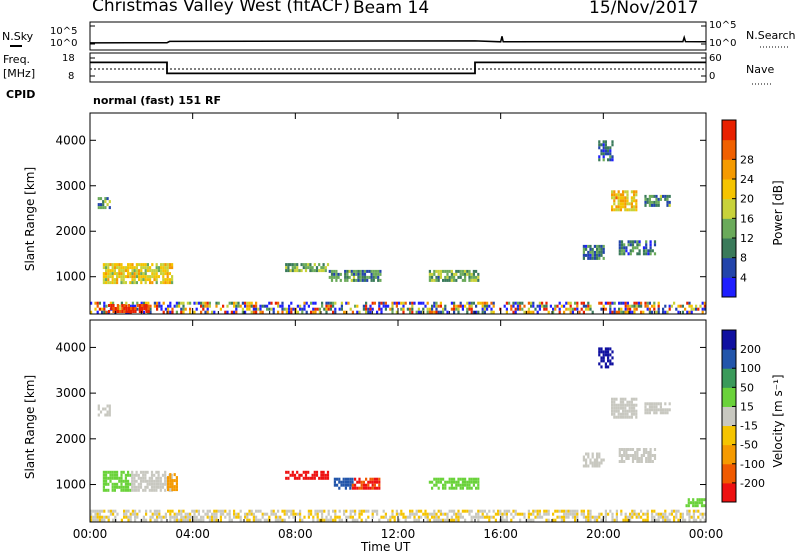 This screenshot has width=800, height=554. I want to click on velocity-colorbar-swatch, so click(729, 416).